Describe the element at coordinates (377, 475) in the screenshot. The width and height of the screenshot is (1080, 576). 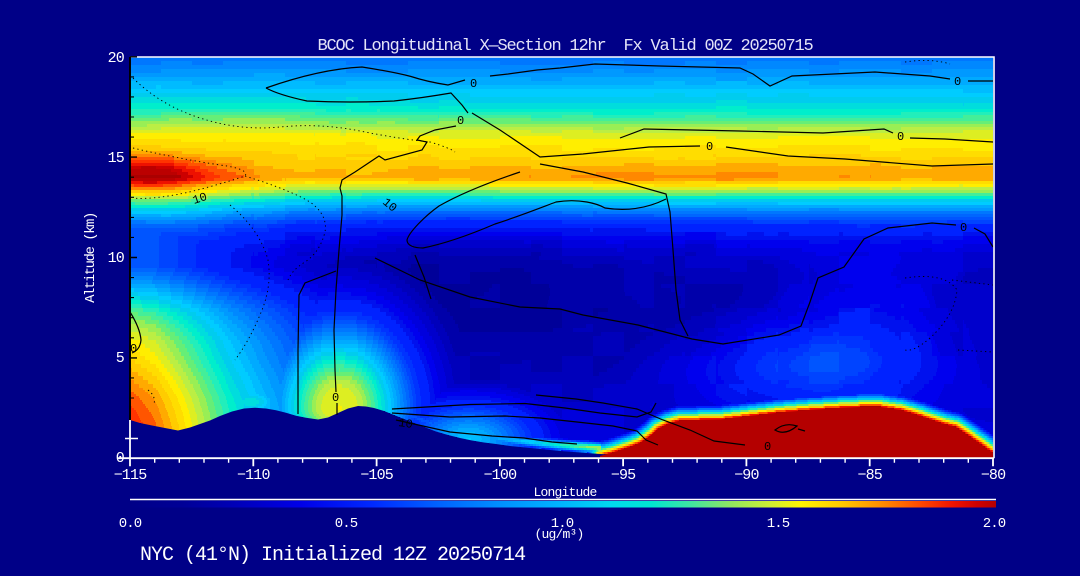
I see `svg-text: −105` at that location.